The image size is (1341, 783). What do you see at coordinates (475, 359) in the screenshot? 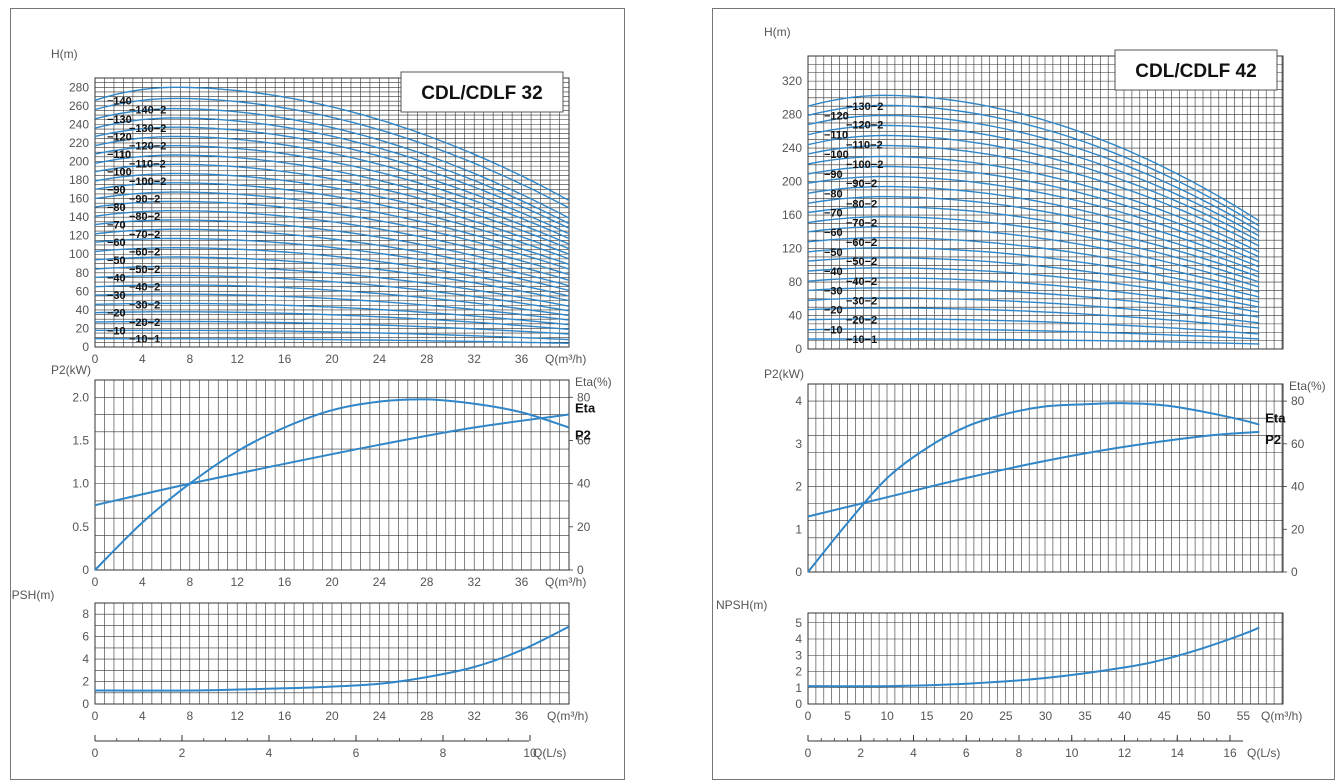
I see `head-xtick-label: 32` at bounding box center [475, 359].